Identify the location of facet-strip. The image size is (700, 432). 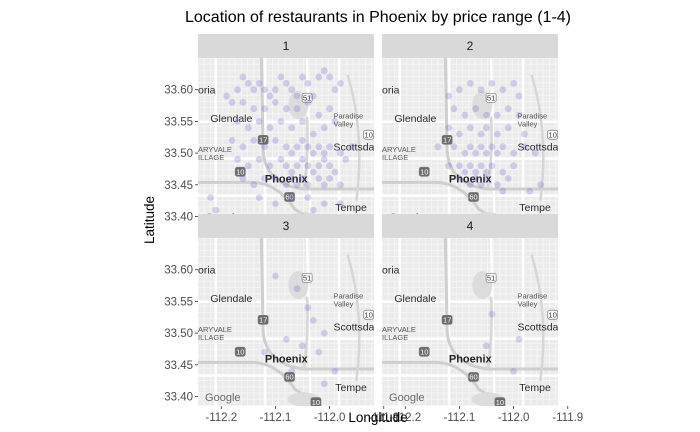
(286, 46).